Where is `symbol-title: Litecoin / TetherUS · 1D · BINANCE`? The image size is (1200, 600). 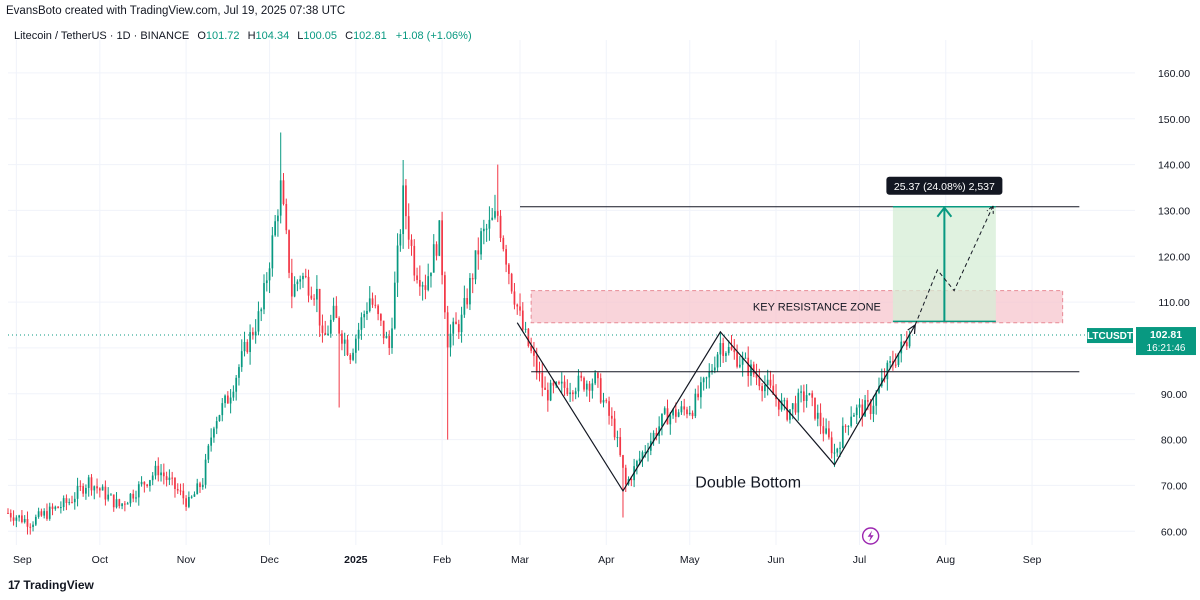 symbol-title: Litecoin / TetherUS · 1D · BINANCE is located at coordinates (102, 36).